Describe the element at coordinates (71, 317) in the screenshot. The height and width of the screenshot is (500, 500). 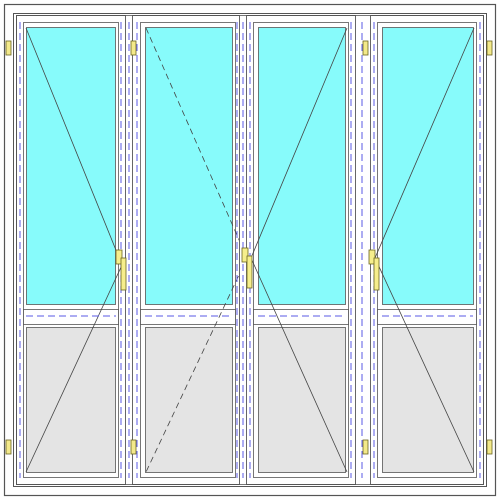
I see `panel-1-transom` at that location.